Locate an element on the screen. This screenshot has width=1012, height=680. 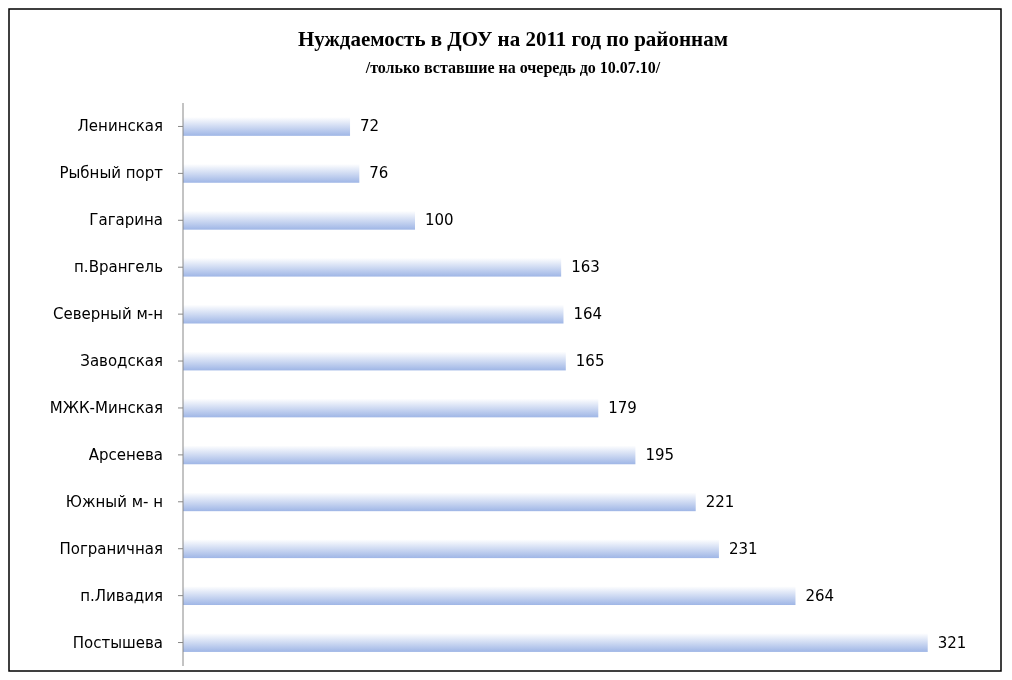
data-label: 231 is located at coordinates (743, 548).